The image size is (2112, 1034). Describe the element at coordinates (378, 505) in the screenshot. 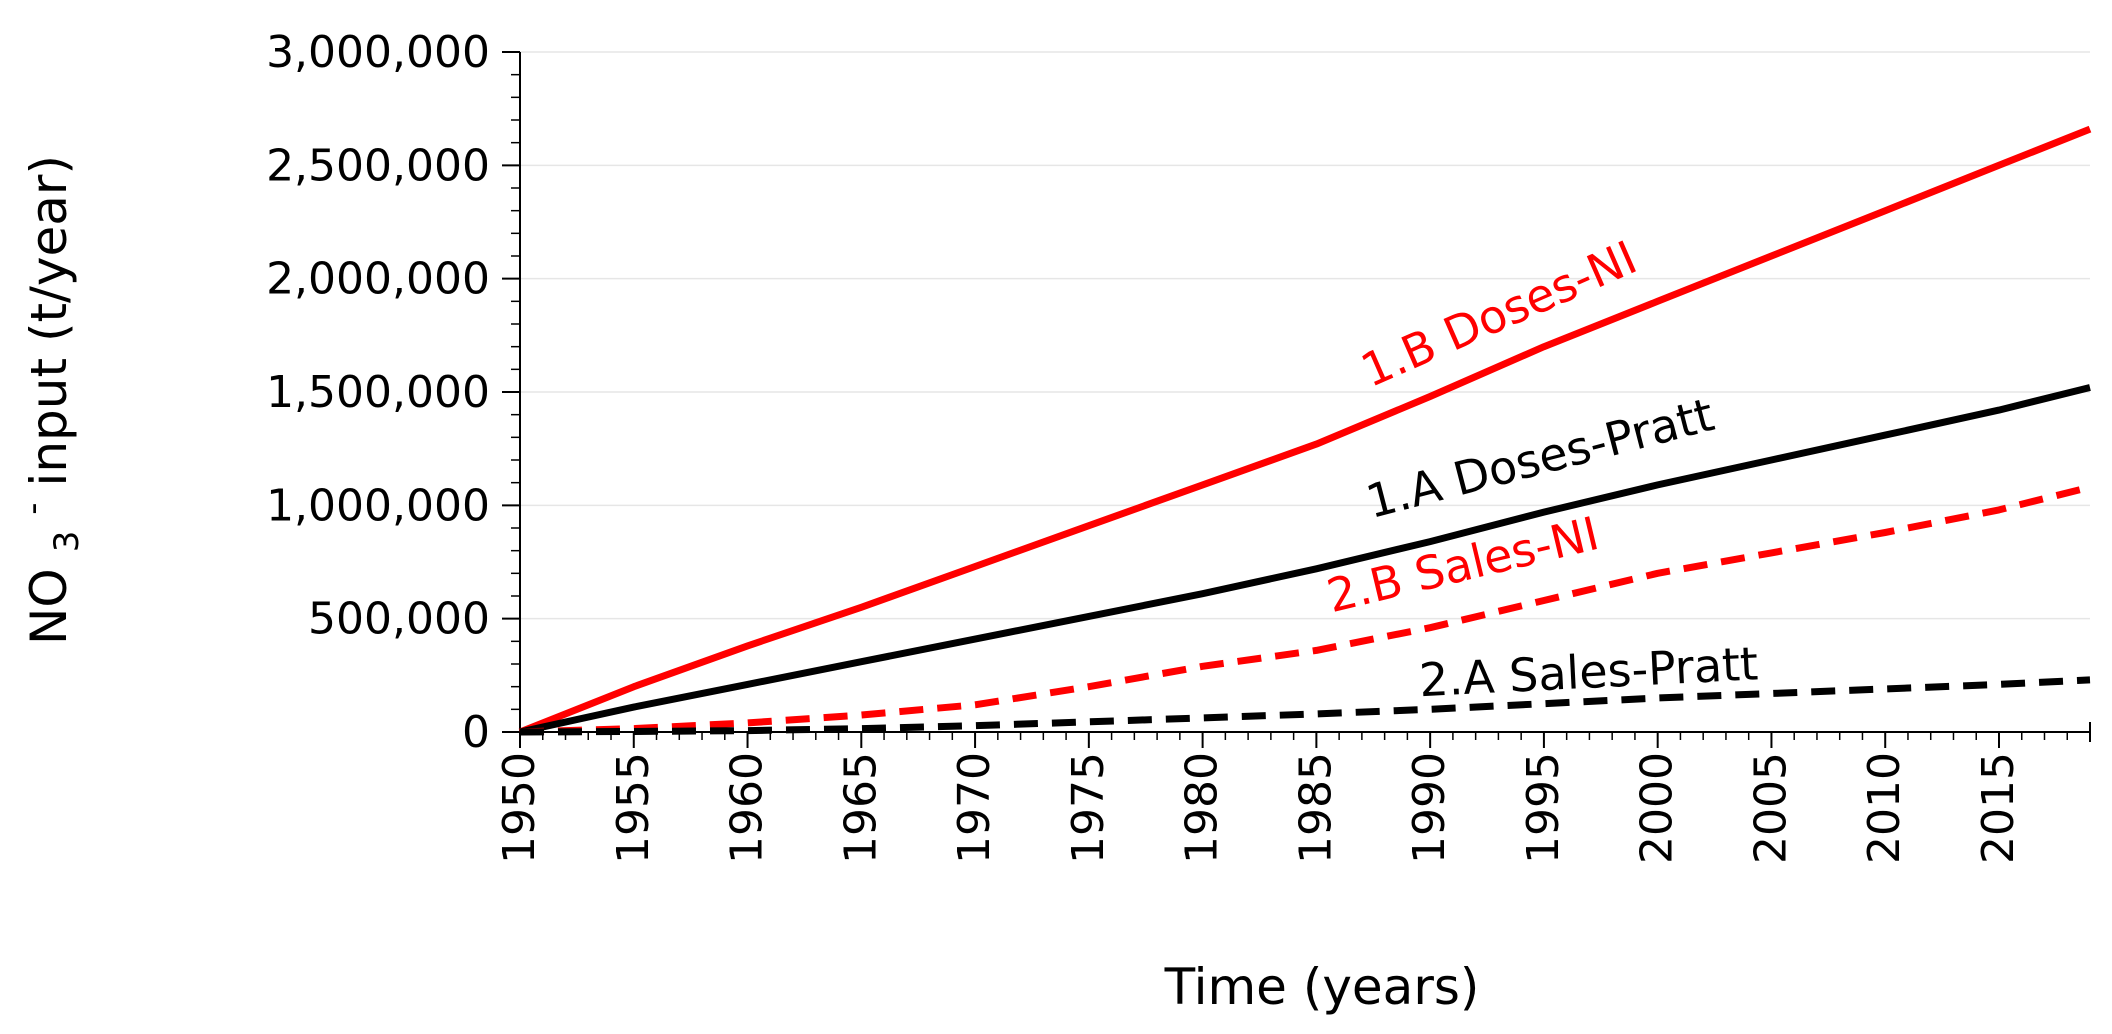

I see `y-tick-label: 1,000,000` at that location.